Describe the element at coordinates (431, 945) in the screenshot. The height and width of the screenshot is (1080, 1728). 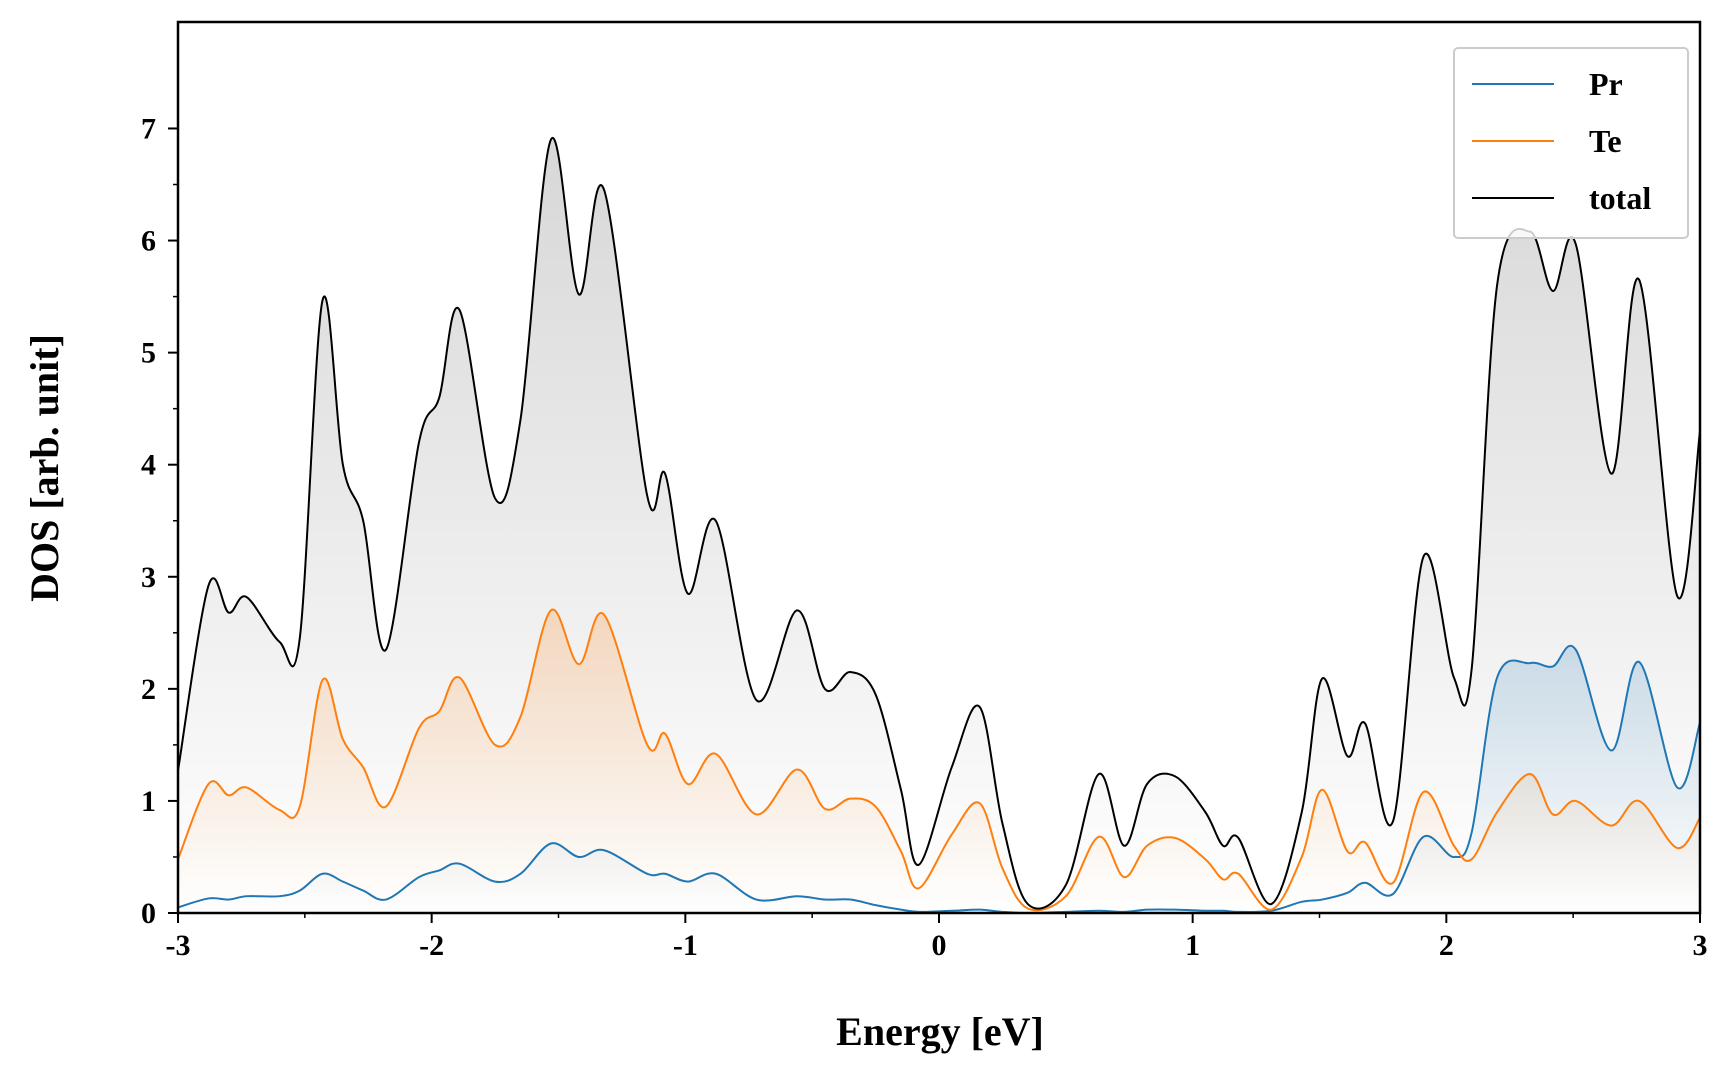
I see `x-tick-label: -2` at that location.